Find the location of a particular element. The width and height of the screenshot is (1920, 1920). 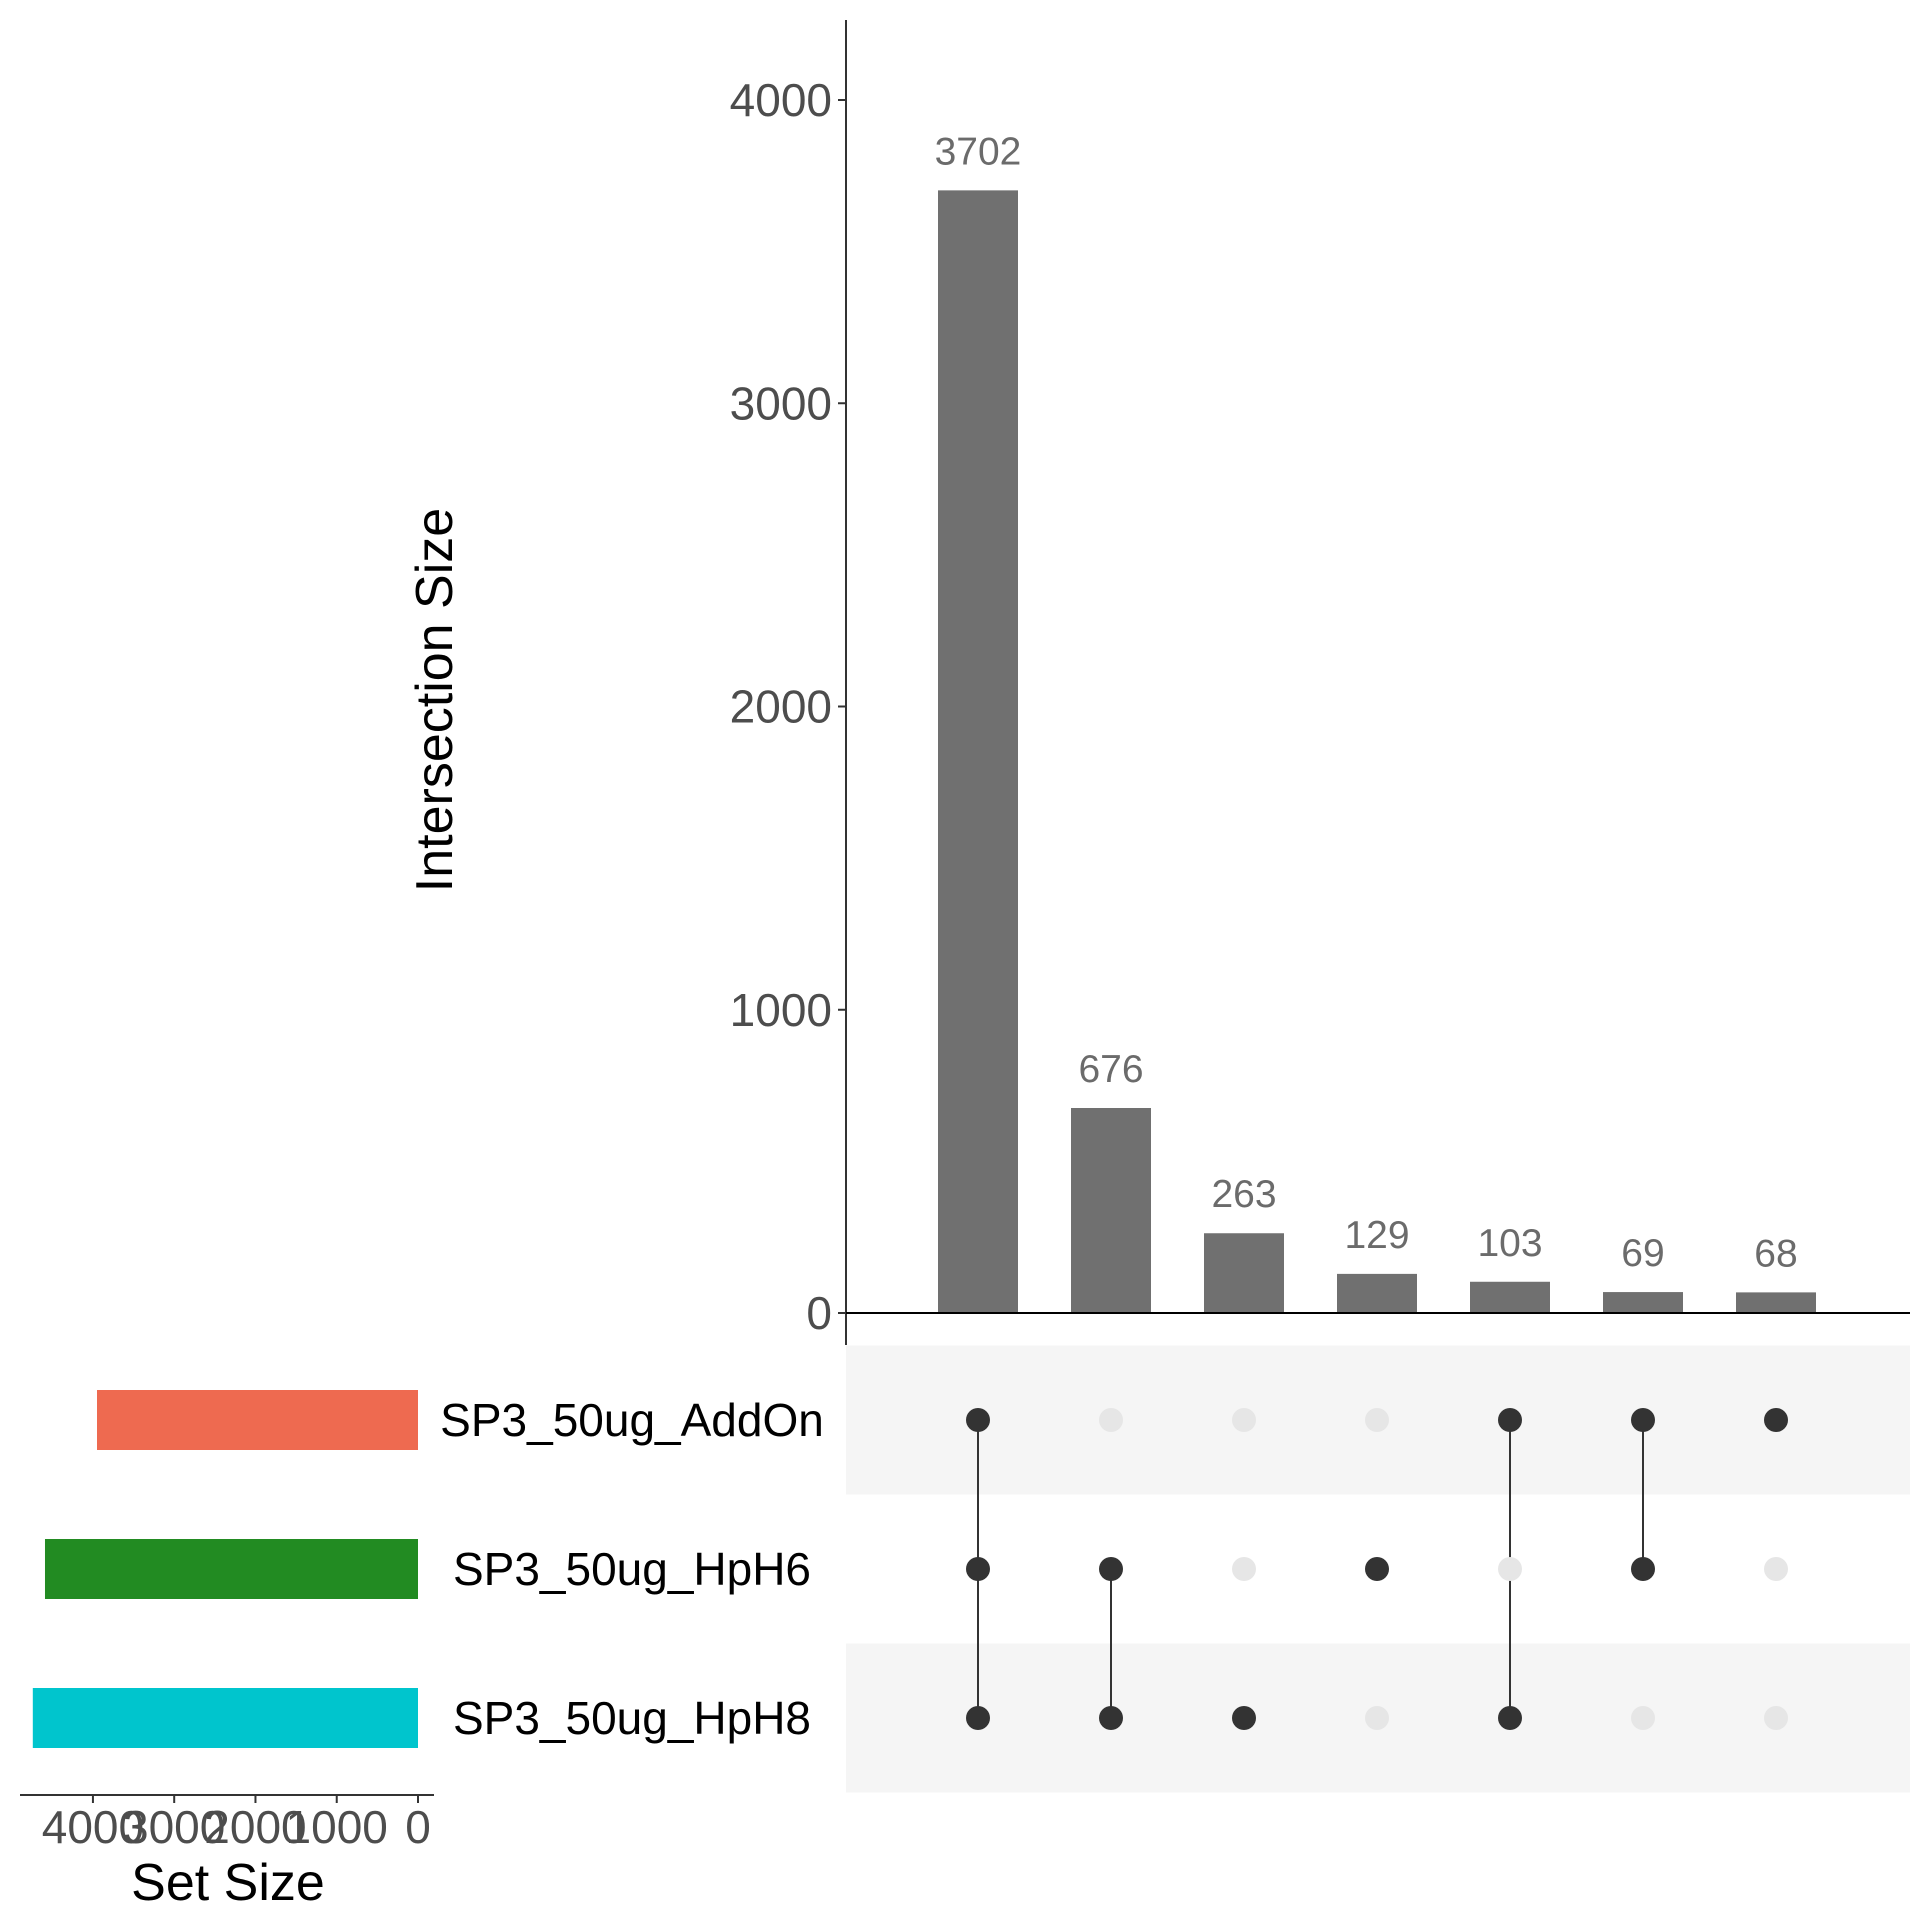

set-name-label: SP3_50ug_HpH8 is located at coordinates (632, 1718).